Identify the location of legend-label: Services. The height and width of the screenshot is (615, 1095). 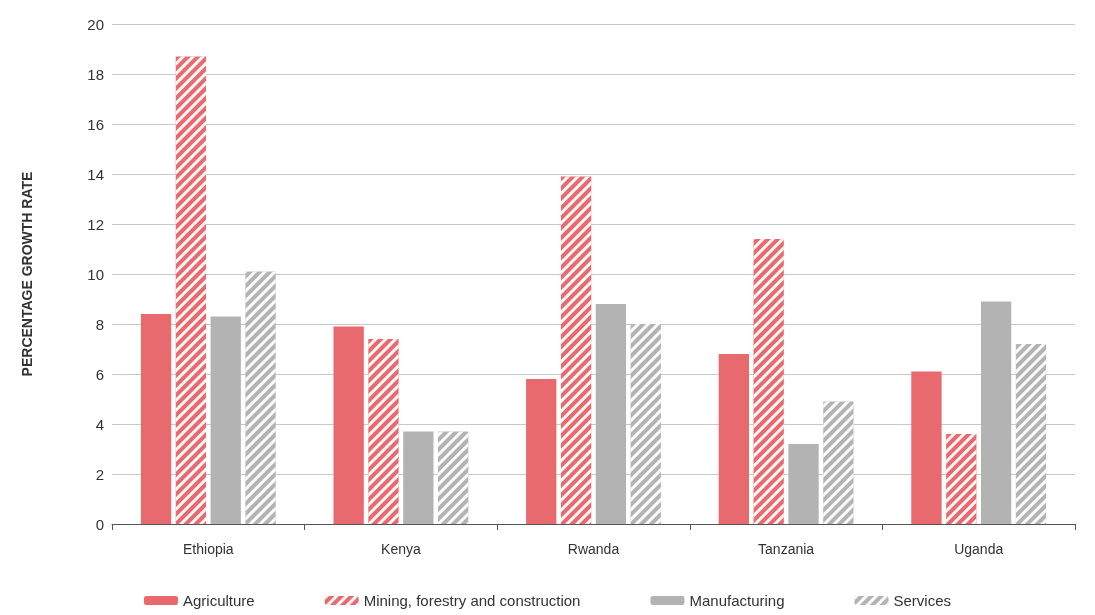
(922, 600).